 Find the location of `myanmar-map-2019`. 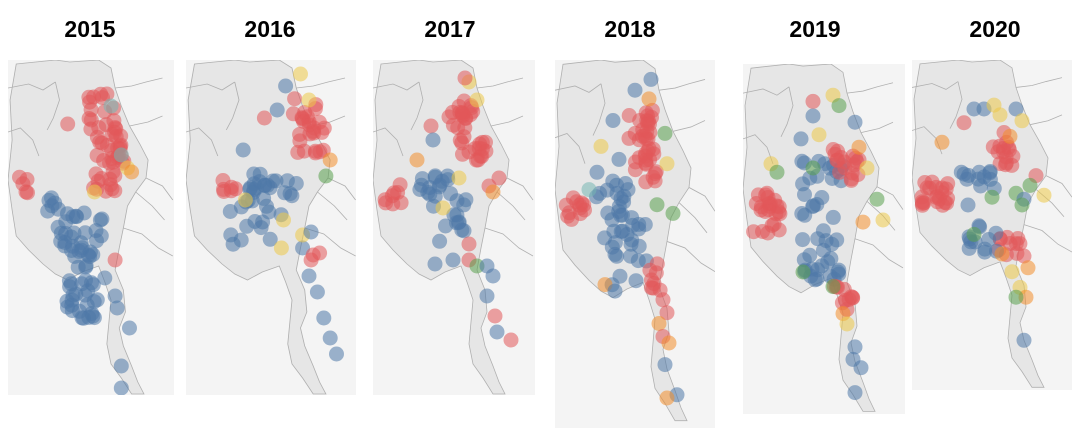

myanmar-map-2019 is located at coordinates (824, 239).